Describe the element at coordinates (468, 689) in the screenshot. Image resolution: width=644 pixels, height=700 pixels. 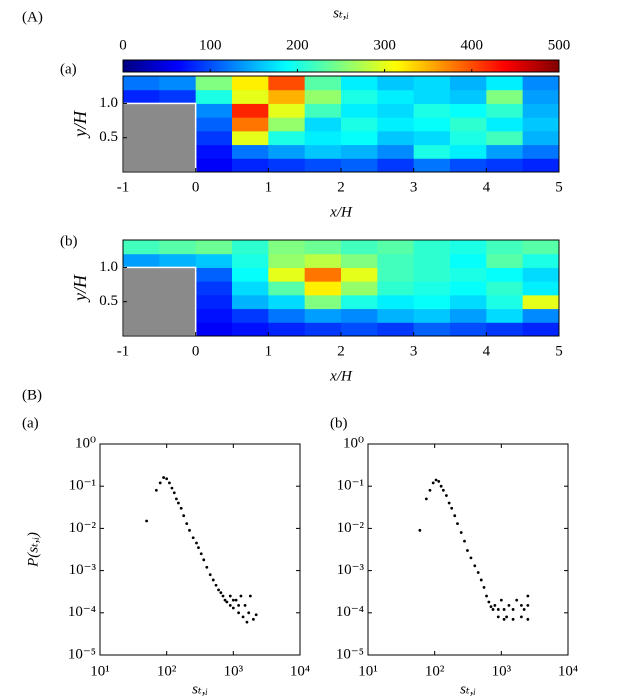
I see `x-axis-label: sₜ,ᵢ` at that location.